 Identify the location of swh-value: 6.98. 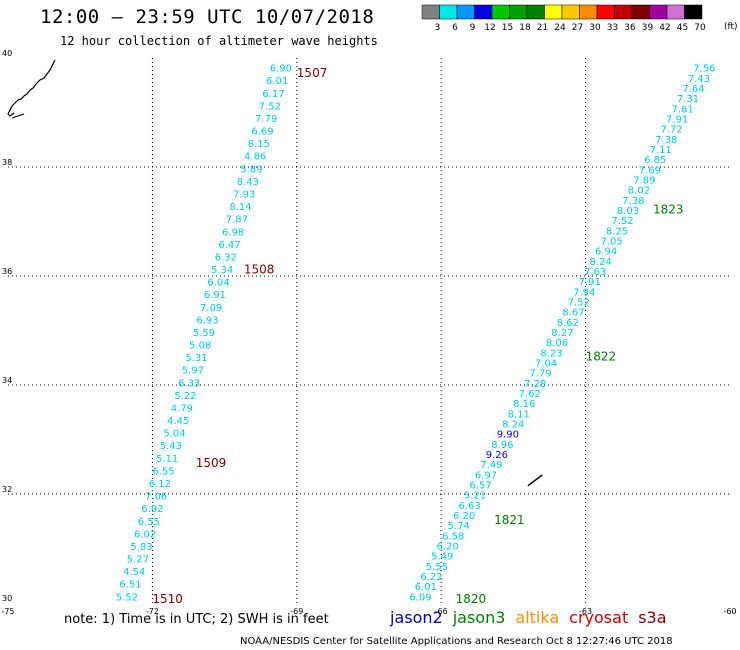
(233, 232).